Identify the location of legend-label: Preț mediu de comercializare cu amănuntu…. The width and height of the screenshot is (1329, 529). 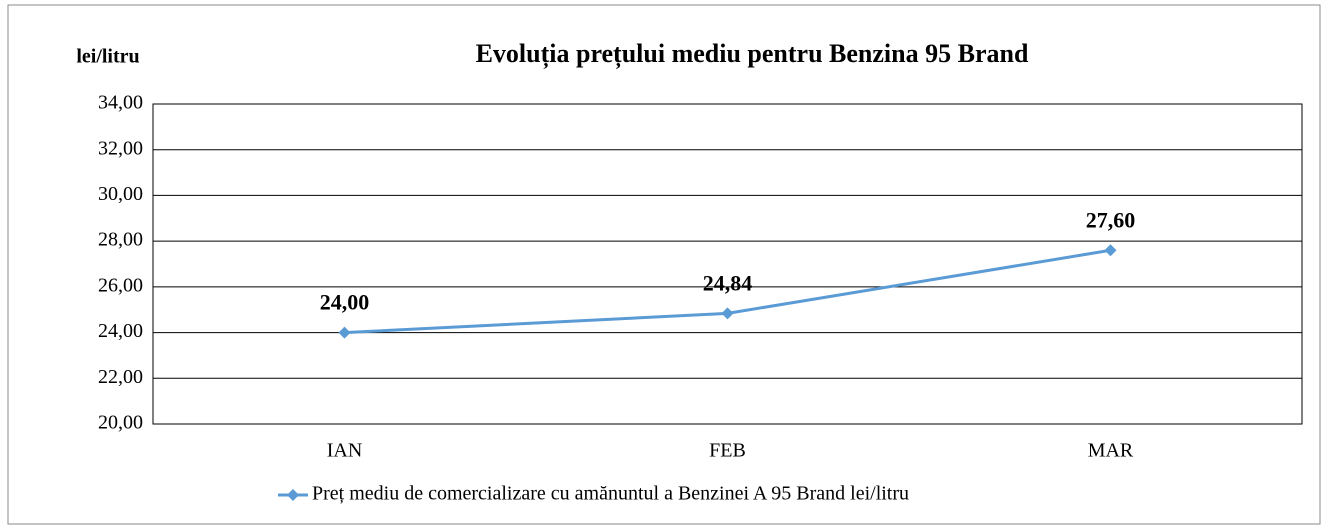
(610, 494).